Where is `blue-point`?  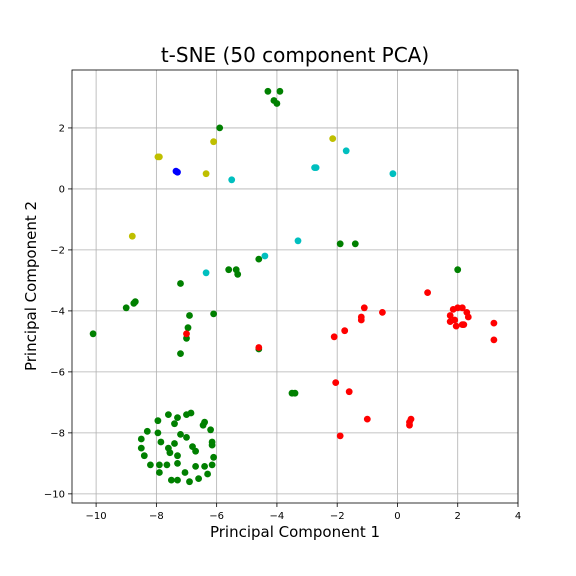
blue-point is located at coordinates (177, 172).